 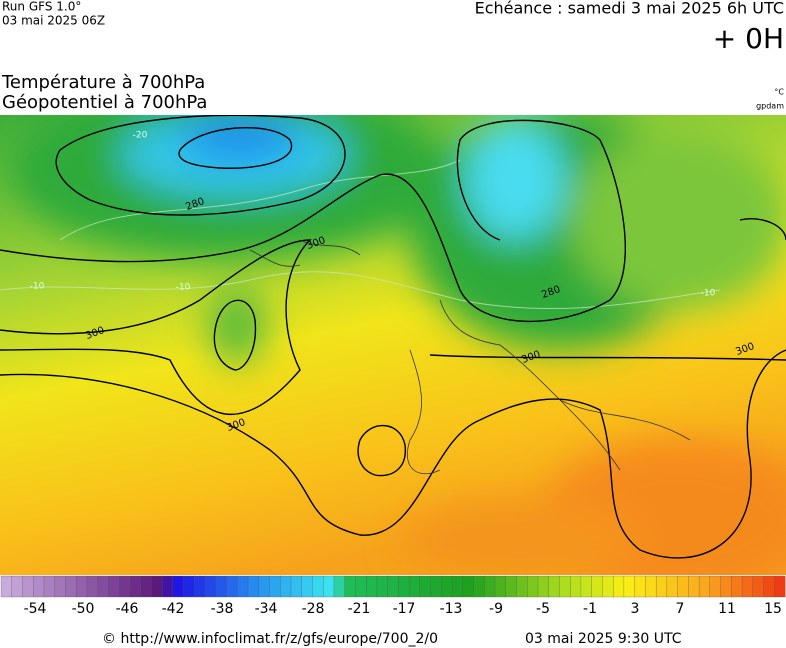 What do you see at coordinates (41, 7) in the screenshot?
I see `run-label: Run GFS 1.0°` at bounding box center [41, 7].